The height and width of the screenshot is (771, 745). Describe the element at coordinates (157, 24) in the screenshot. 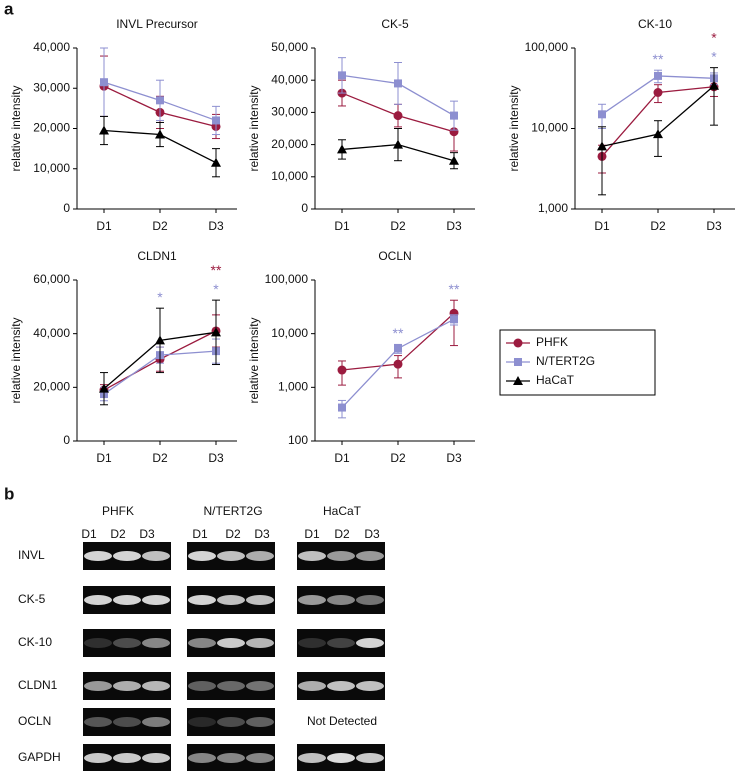

I see `chart-title: INVL Precursor` at that location.